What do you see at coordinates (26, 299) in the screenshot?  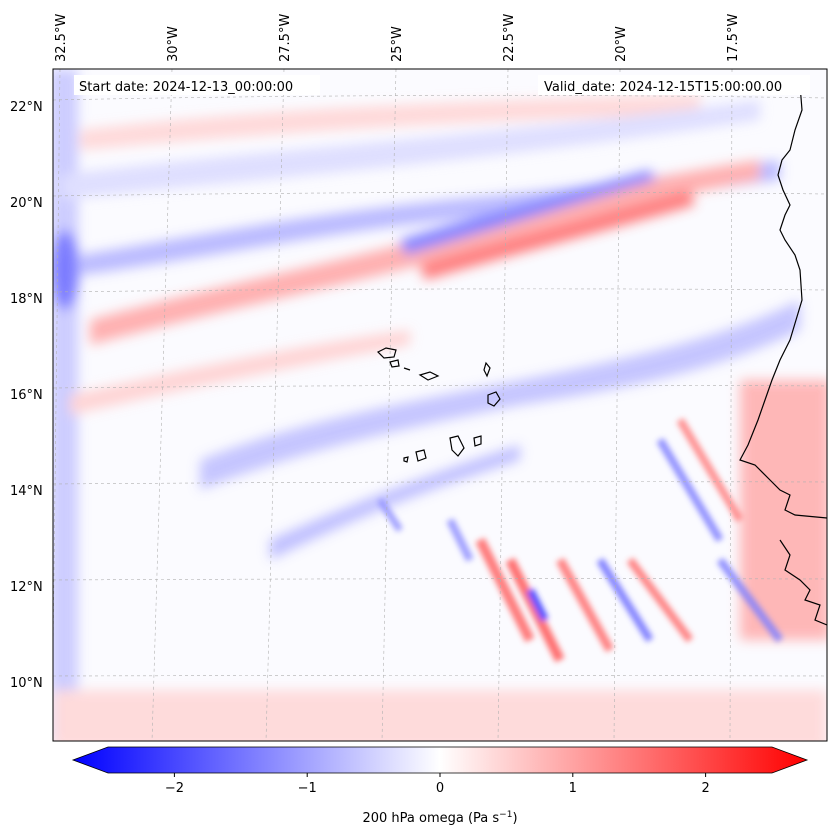 I see `lat-label: 18°N` at bounding box center [26, 299].